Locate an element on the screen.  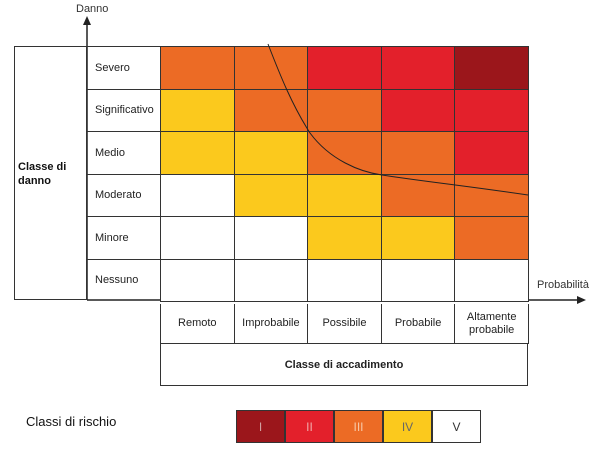
y-axis-arrow-icon is located at coordinates (87, 20).